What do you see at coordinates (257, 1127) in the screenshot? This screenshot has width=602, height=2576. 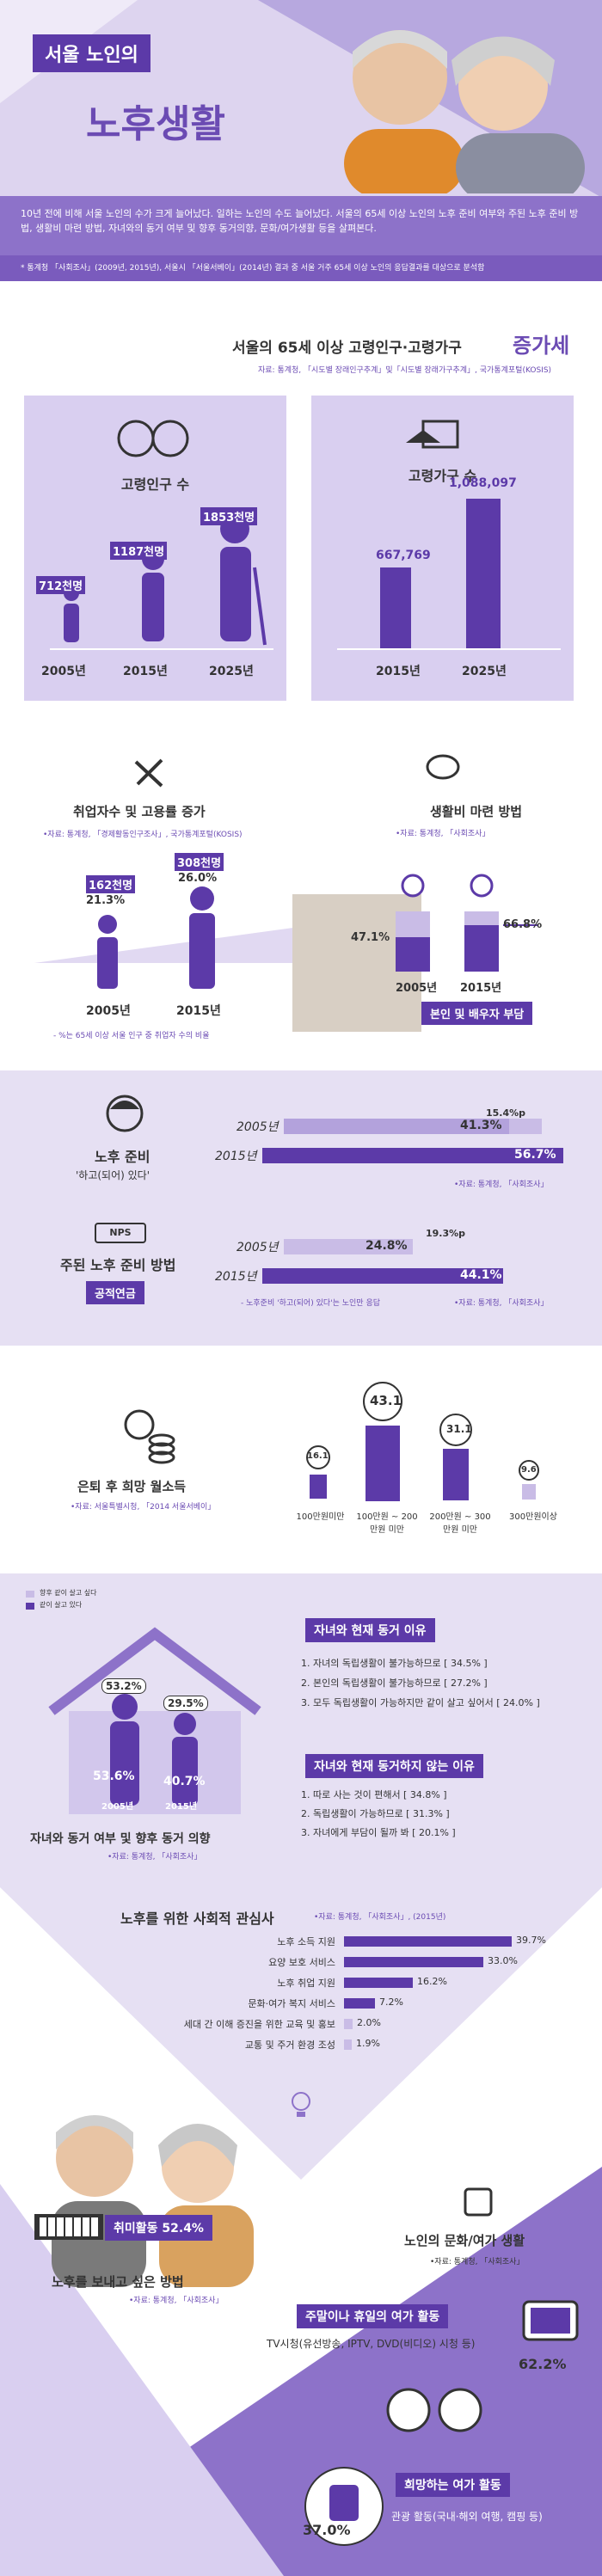 I see `prep-year-2005: 2005년` at bounding box center [257, 1127].